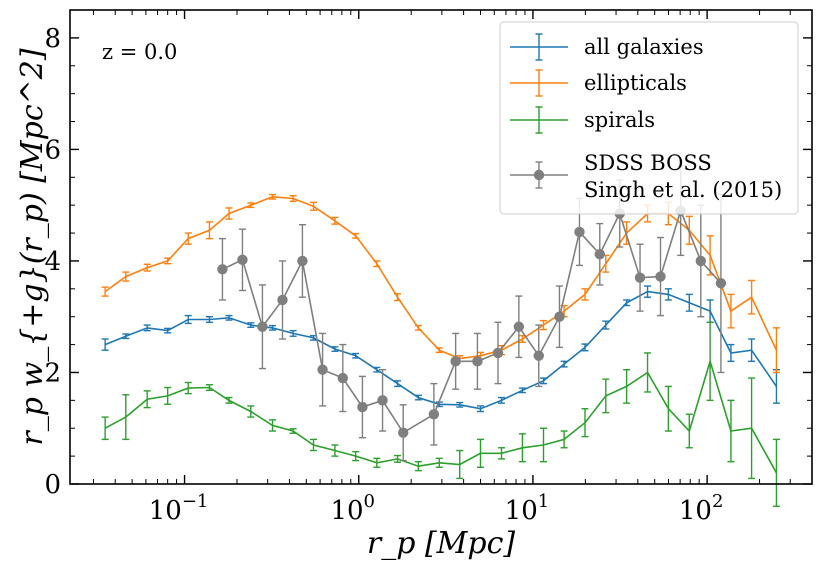 The width and height of the screenshot is (822, 575). What do you see at coordinates (701, 508) in the screenshot?
I see `x-tick-label: 10²` at bounding box center [701, 508].